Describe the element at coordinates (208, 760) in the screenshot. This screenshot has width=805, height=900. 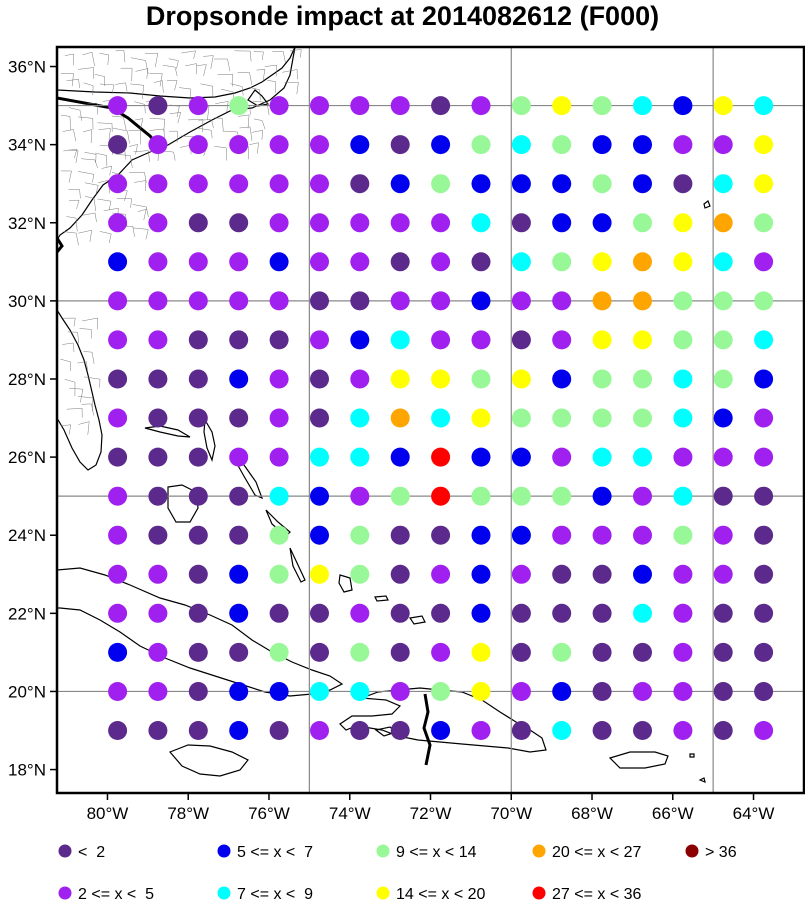
I see `jamaica-coast` at that location.